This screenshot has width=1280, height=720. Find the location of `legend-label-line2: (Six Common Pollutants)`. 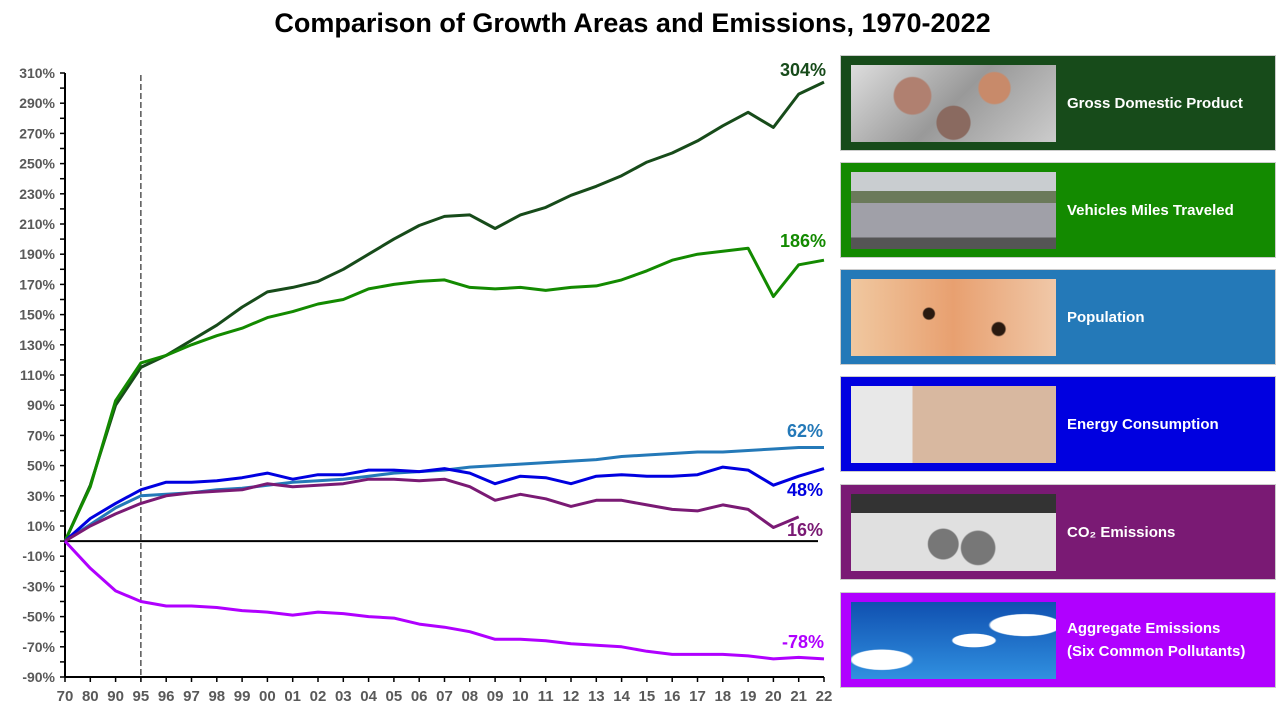

legend-label-line2: (Six Common Pollutants) is located at coordinates (1156, 651).